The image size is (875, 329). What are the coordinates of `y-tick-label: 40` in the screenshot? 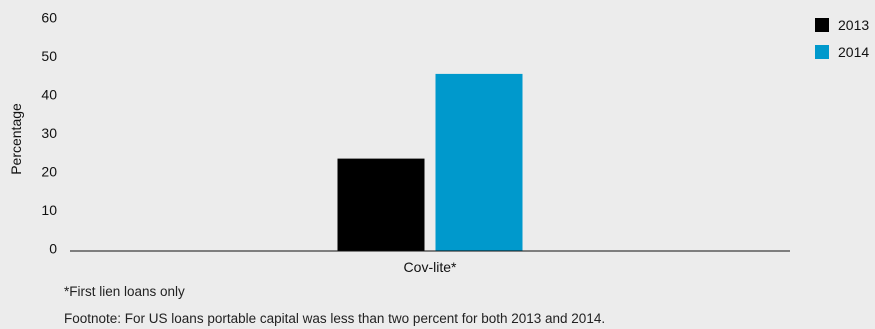 It's located at (49, 95).